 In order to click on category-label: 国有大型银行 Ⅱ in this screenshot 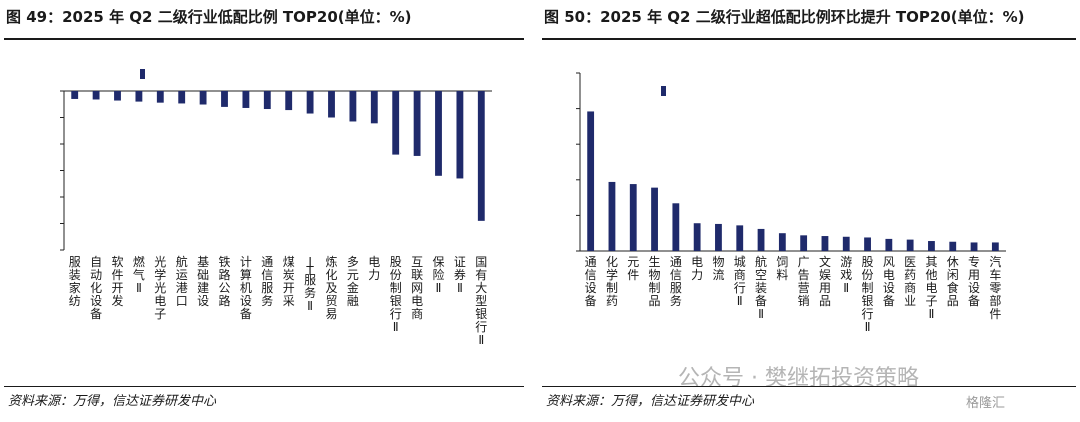, I will do `click(481, 301)`.